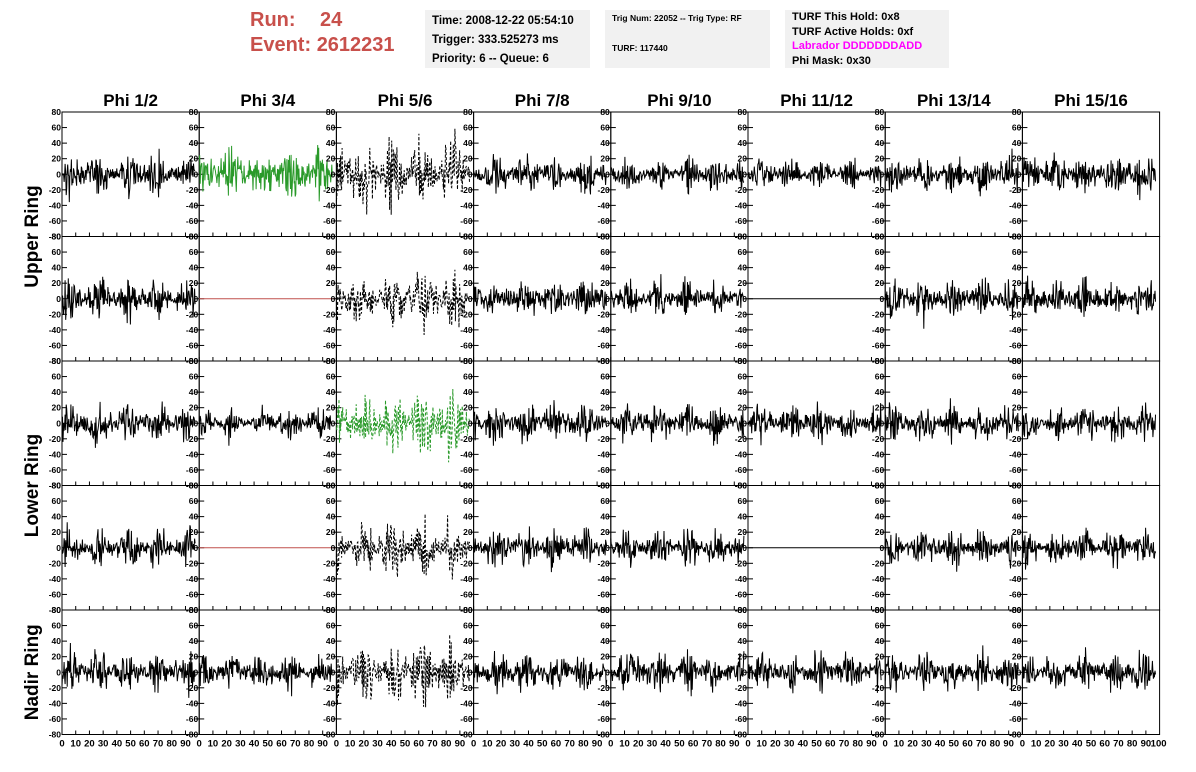 Image resolution: width=1196 pixels, height=772 pixels. I want to click on ytick-label-r2-c1: -40, so click(55, 330).